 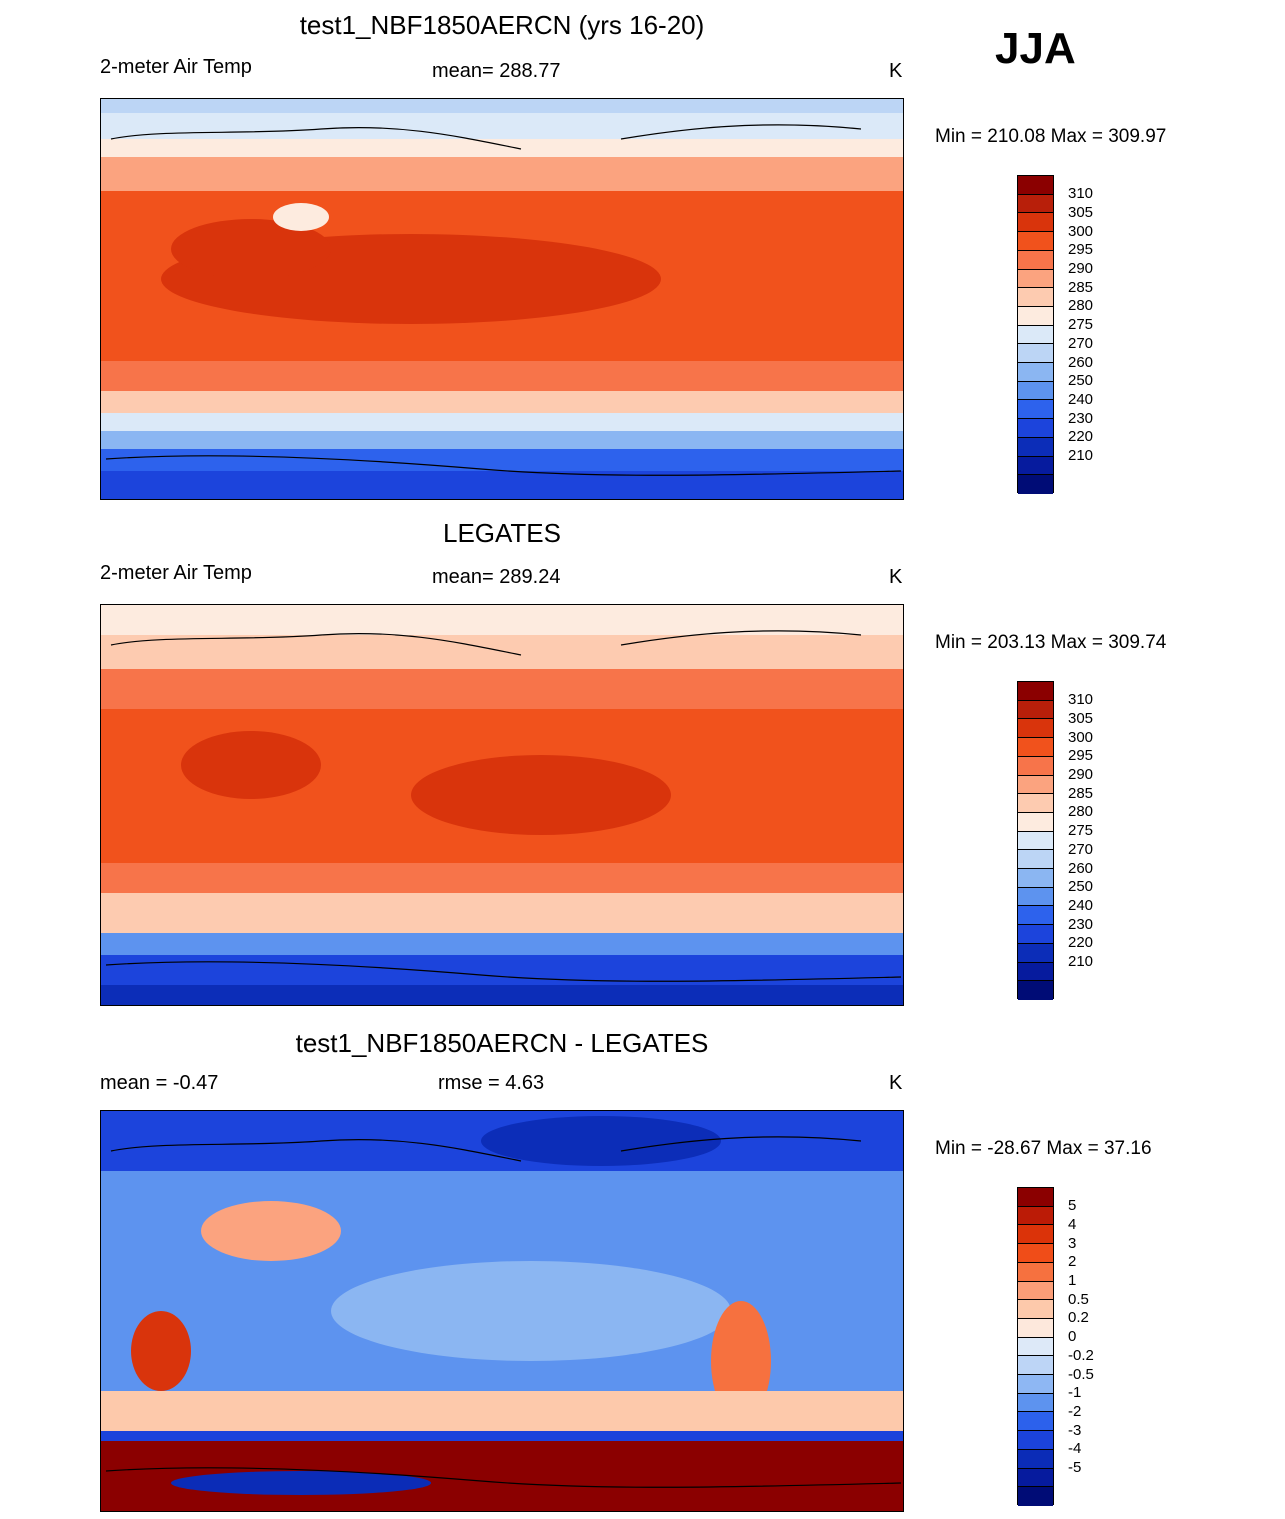 What do you see at coordinates (601, 1141) in the screenshot?
I see `arctic-core` at bounding box center [601, 1141].